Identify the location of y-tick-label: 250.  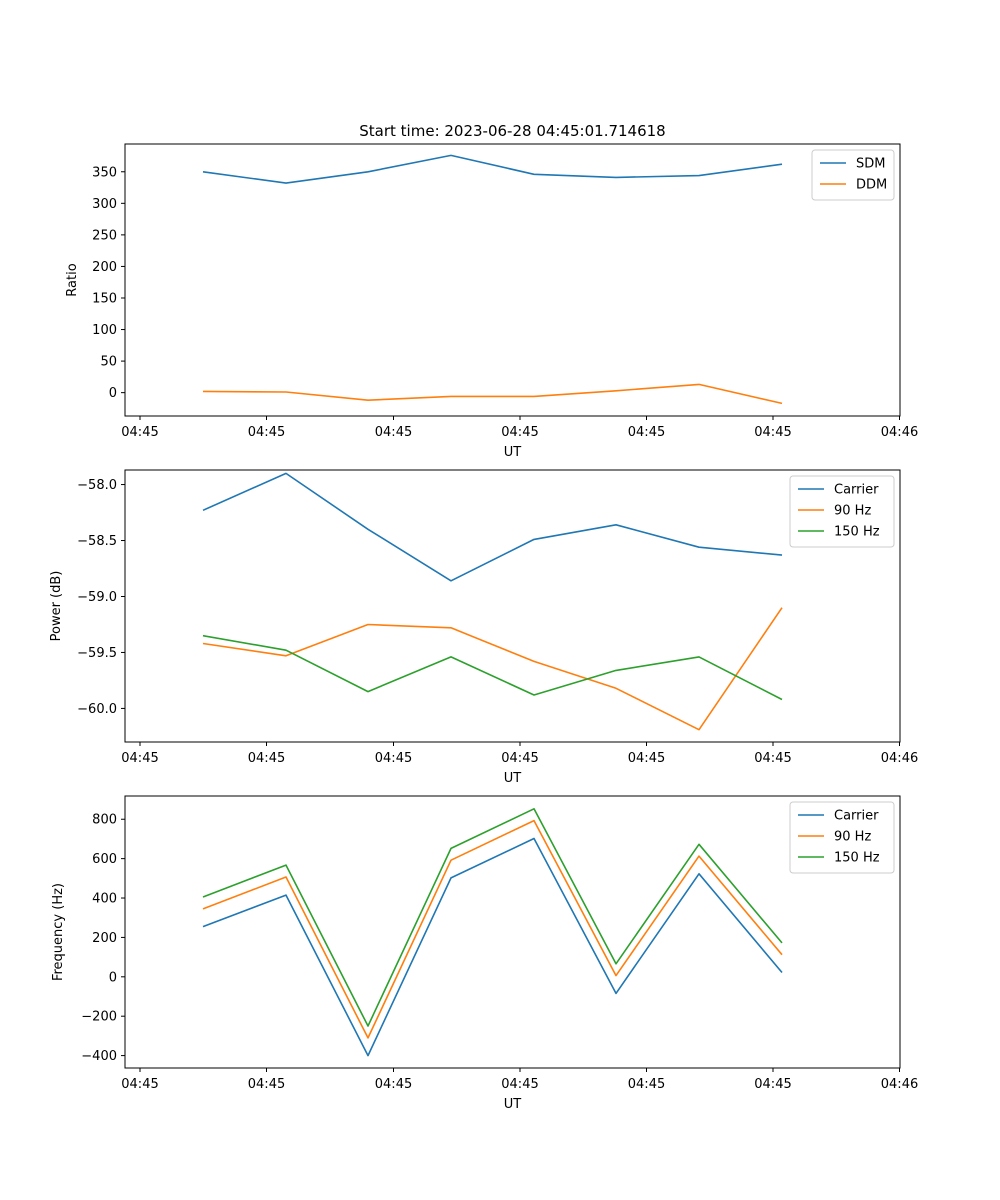
(104, 235).